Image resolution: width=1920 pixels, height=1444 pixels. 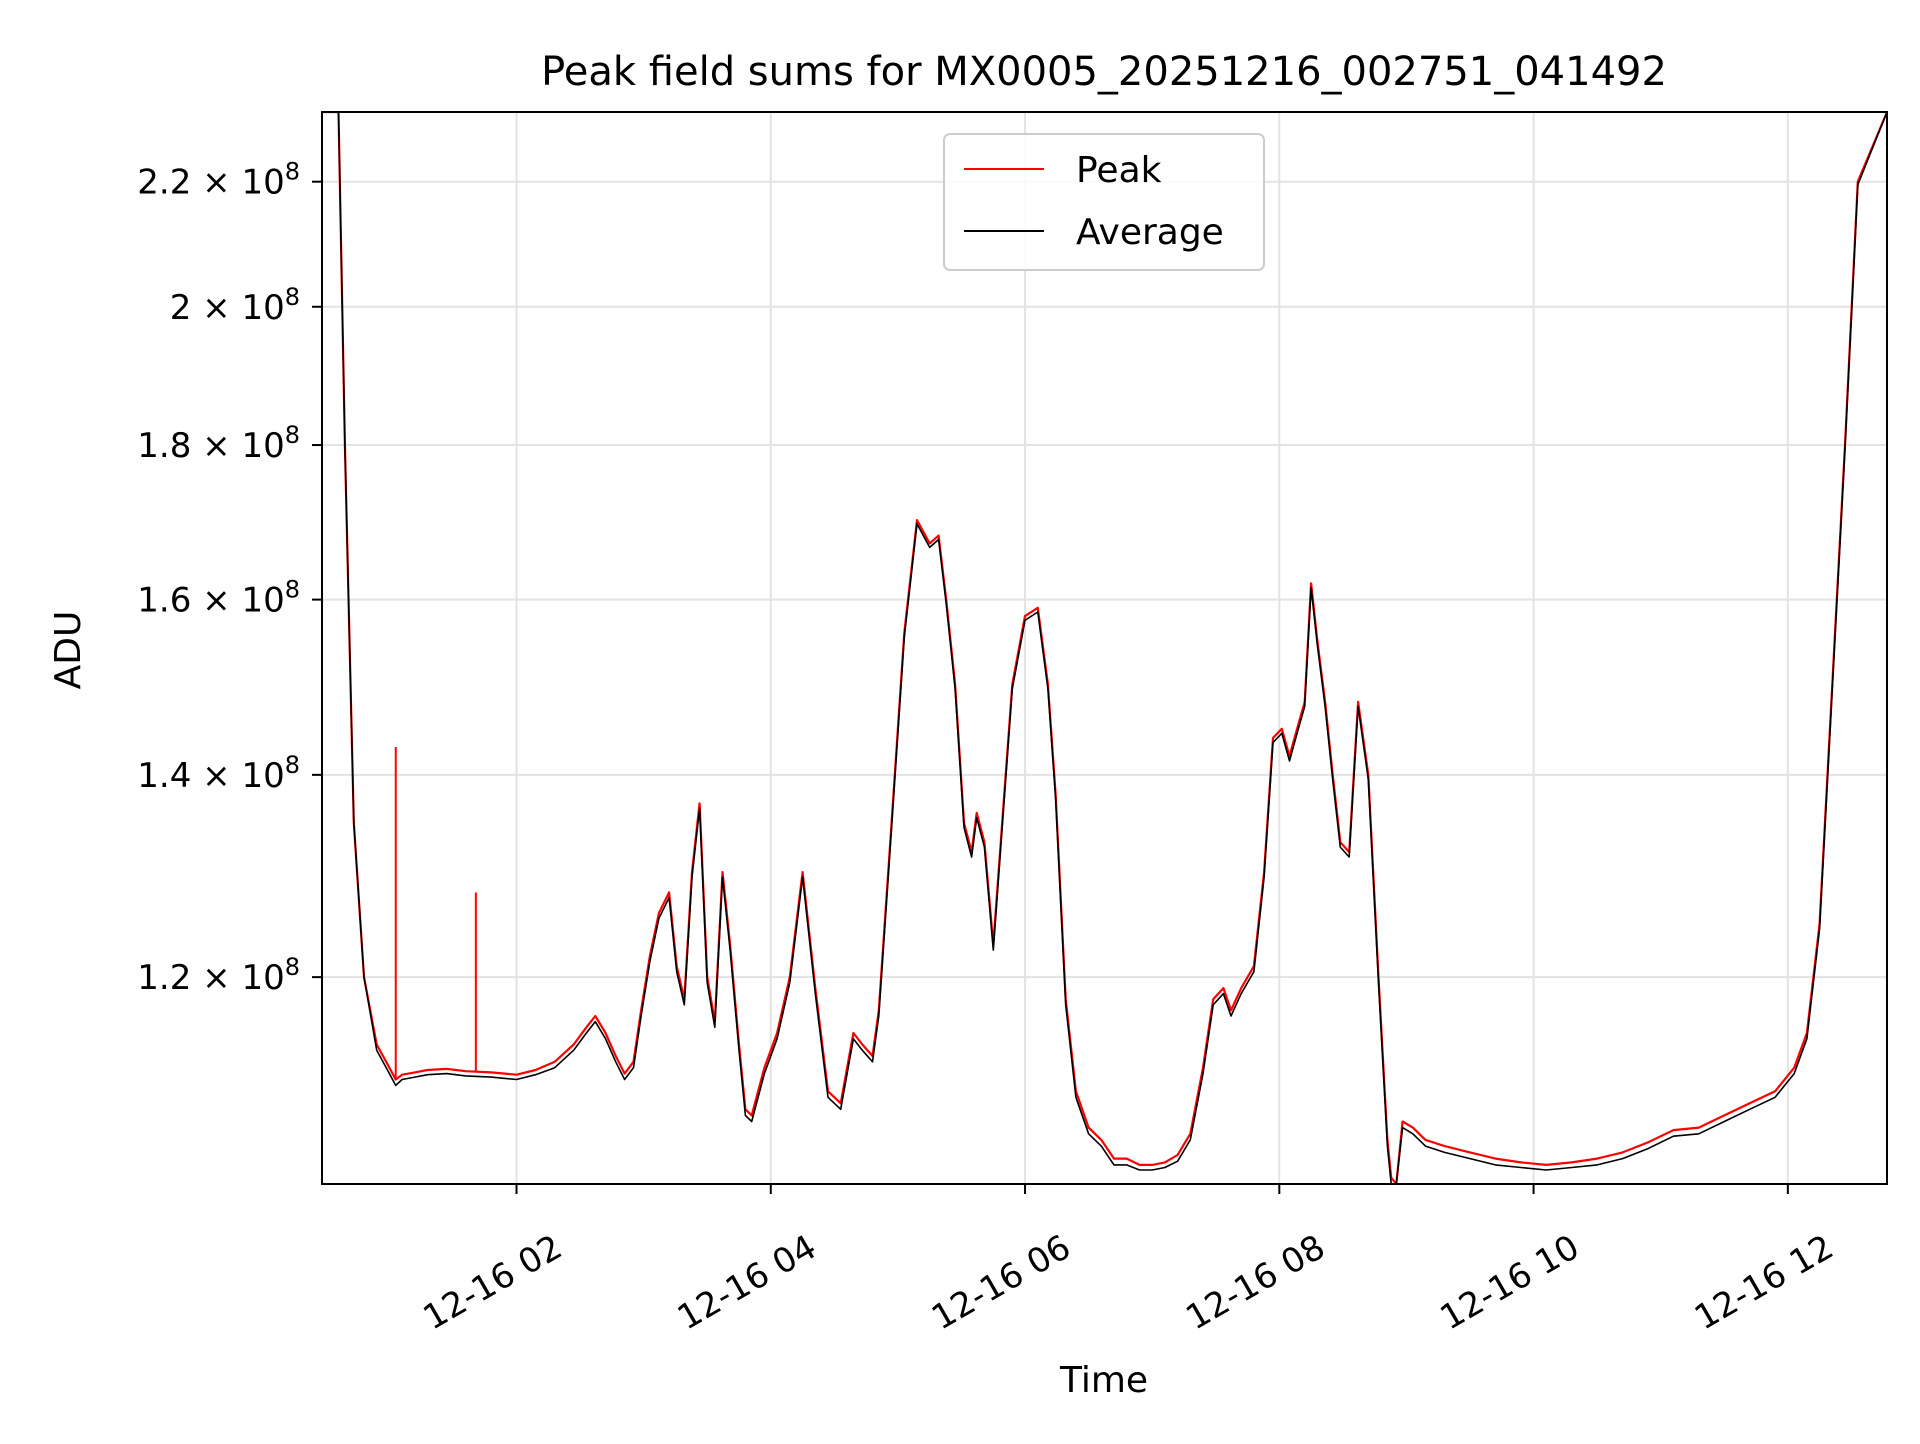 What do you see at coordinates (68, 650) in the screenshot?
I see `y-axis-label: ADU` at bounding box center [68, 650].